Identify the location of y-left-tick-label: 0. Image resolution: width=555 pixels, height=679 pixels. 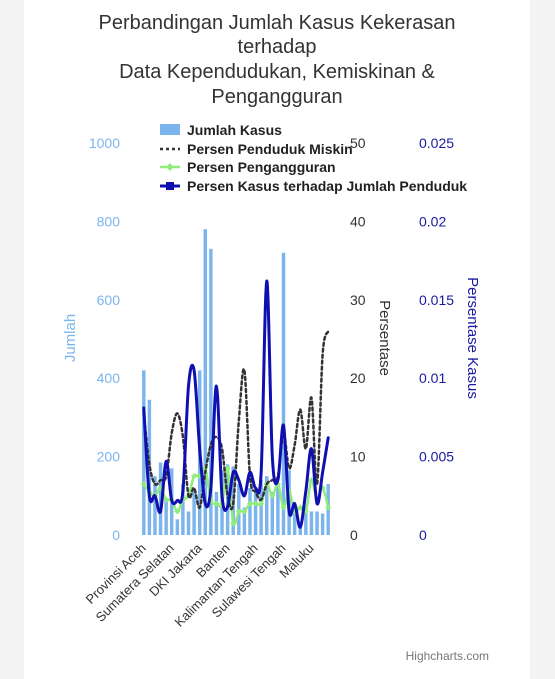
(116, 535).